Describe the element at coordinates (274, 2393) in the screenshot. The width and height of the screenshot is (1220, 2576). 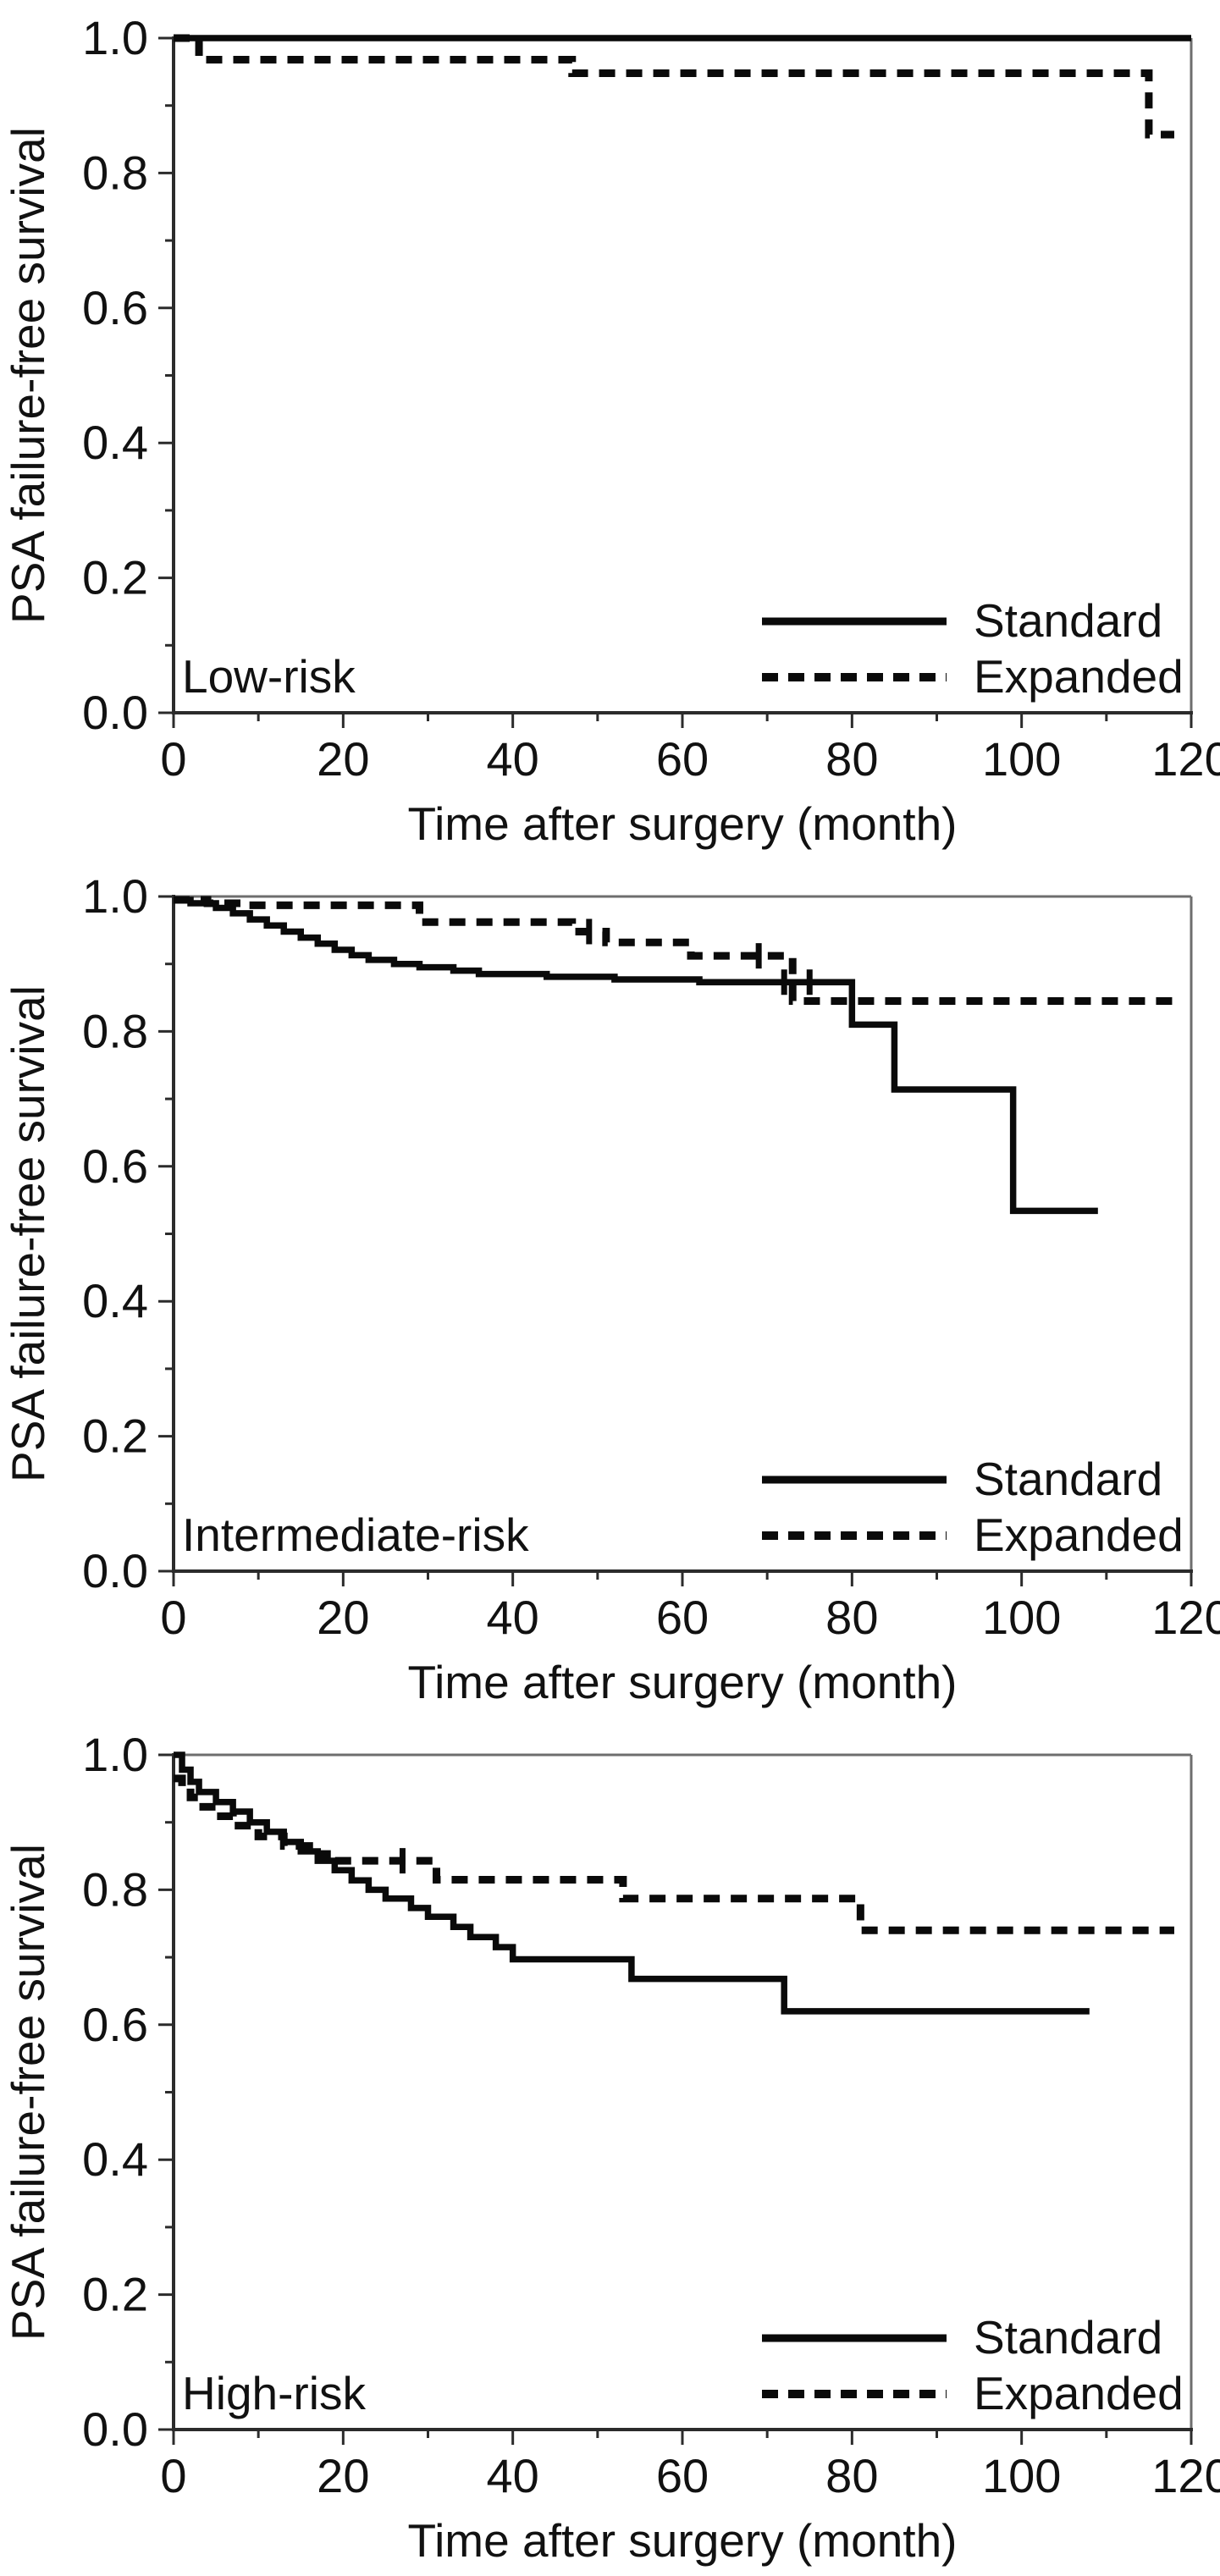
I see `panel-label: High-risk` at that location.